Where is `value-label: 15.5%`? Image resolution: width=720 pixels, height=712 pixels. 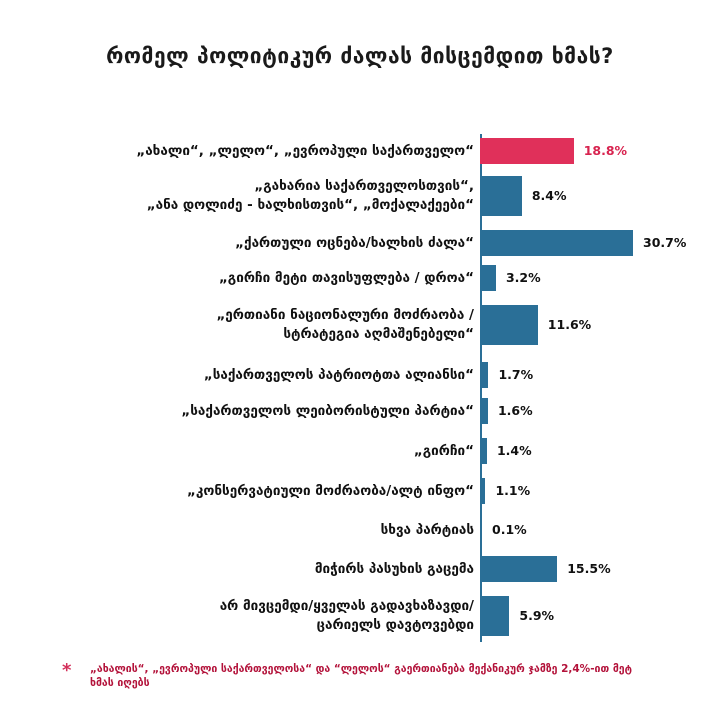
value-label: 15.5% is located at coordinates (589, 568).